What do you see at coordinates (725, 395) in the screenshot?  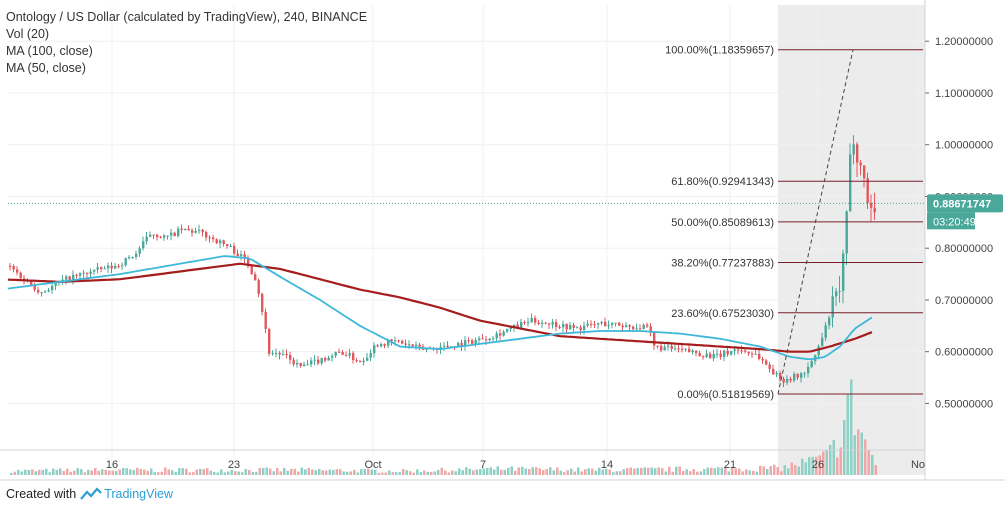 I see `fib-label-5: 0.00%(0.51819569)` at bounding box center [725, 395].